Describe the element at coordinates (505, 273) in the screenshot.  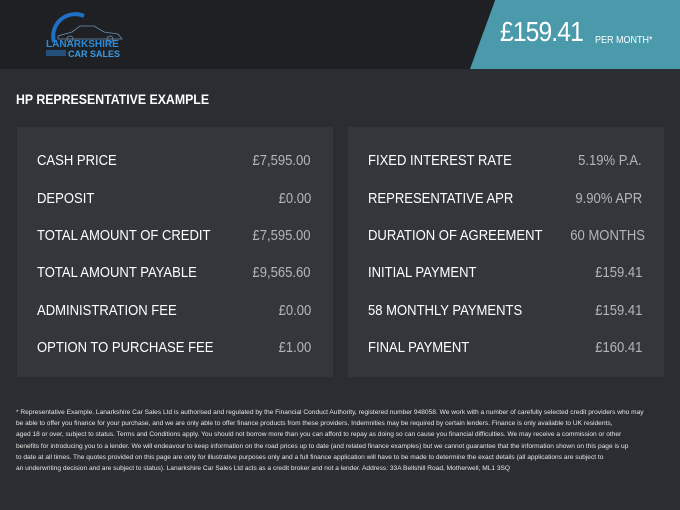
I see `finance-row: INITIAL PAYMENT £159.41` at that location.